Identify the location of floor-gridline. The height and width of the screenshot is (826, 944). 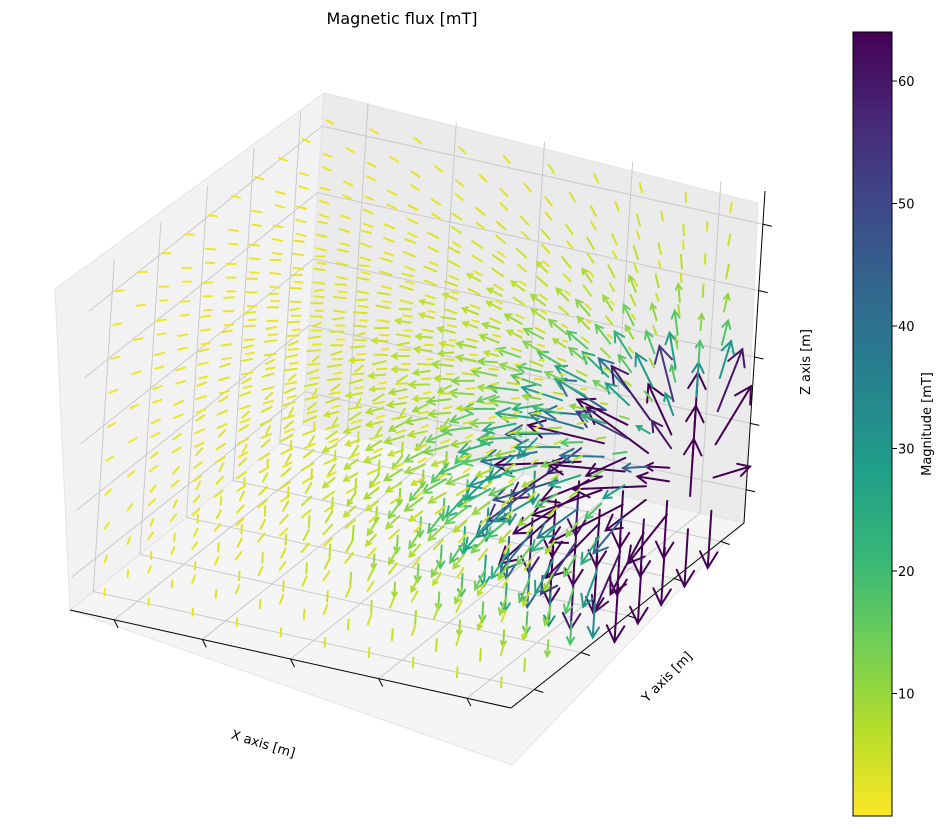
(360, 603).